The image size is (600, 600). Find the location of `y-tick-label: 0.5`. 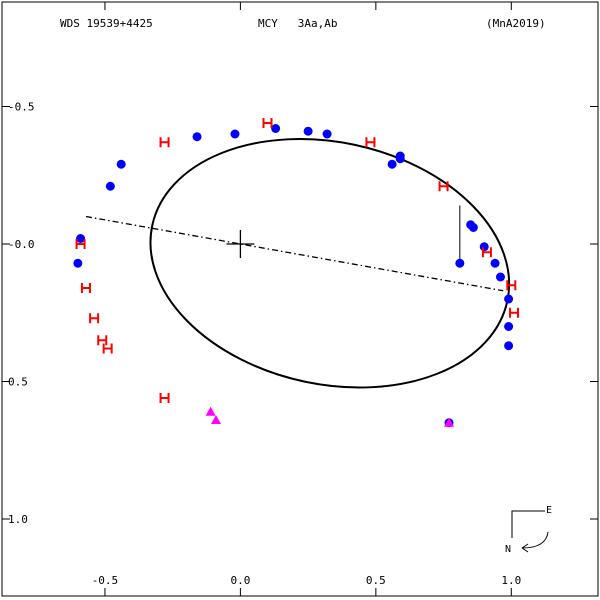

y-tick-label: 0.5 is located at coordinates (18, 382).